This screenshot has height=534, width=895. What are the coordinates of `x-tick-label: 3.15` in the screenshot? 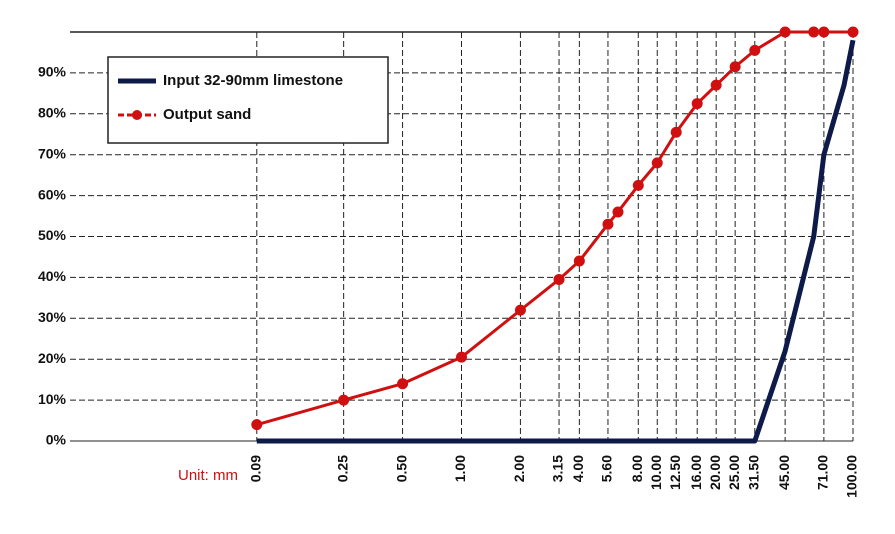 It's located at (558, 468).